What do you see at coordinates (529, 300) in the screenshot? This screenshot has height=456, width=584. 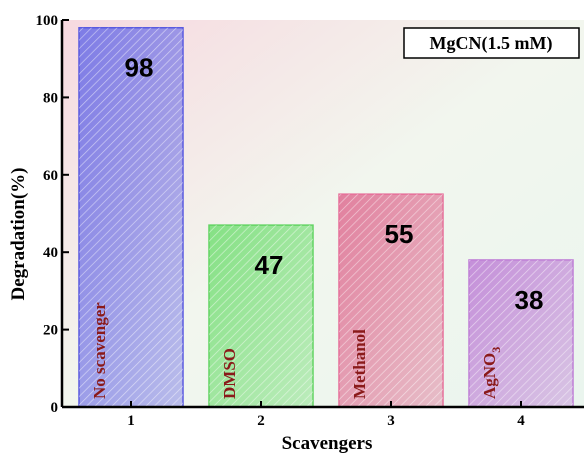 I see `value-label-4: 38` at bounding box center [529, 300].